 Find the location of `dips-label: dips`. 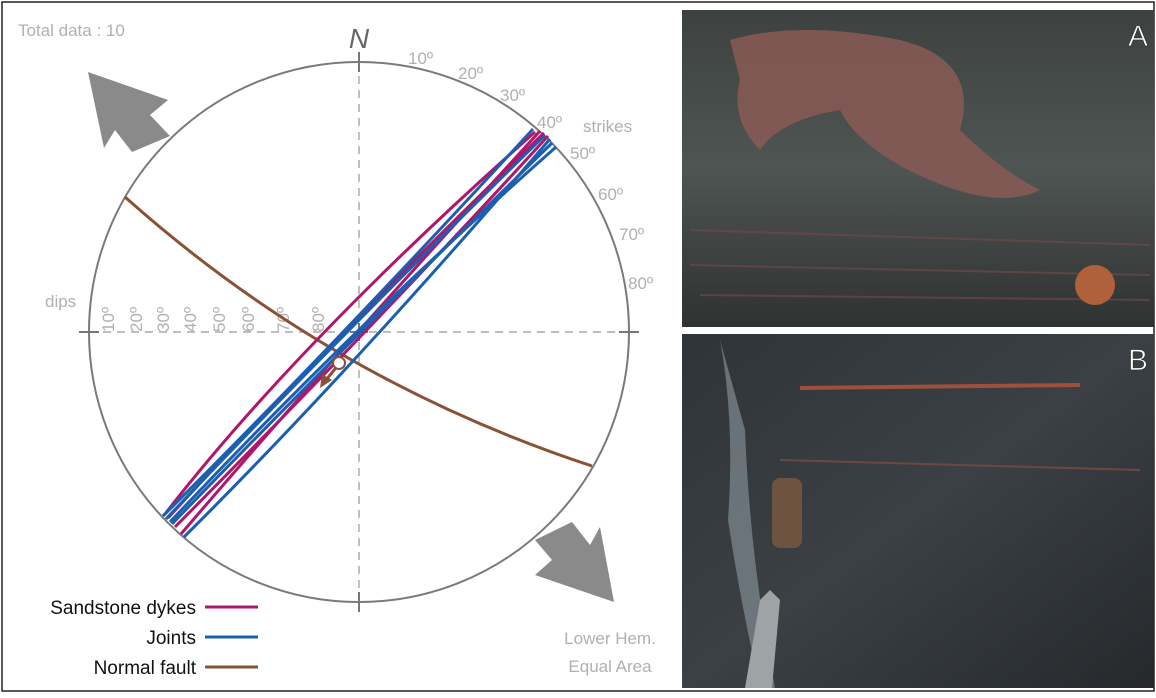

dips-label: dips is located at coordinates (60, 301).